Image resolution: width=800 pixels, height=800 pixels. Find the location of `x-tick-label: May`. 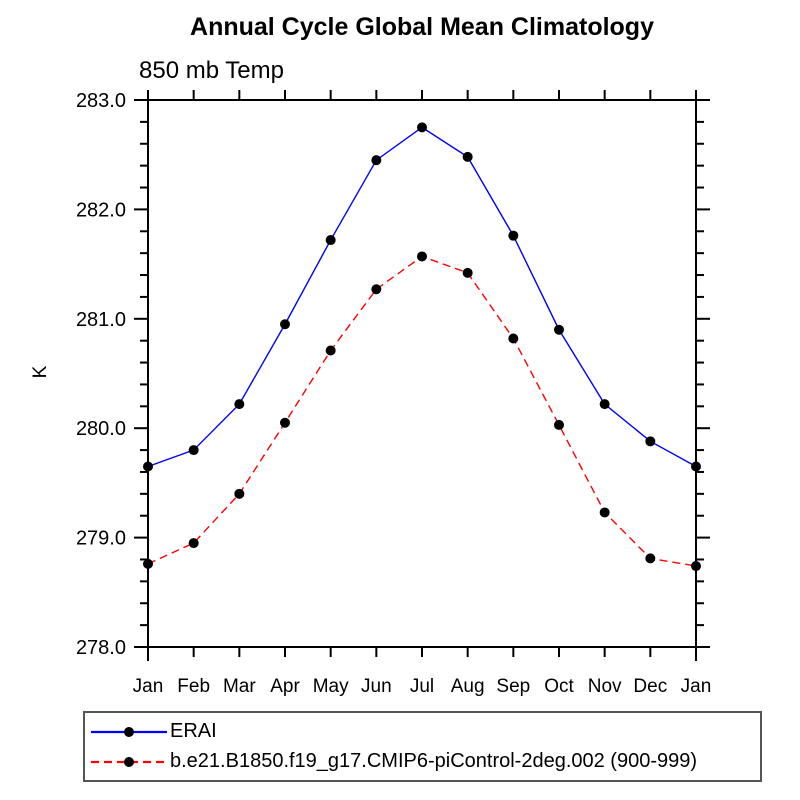

x-tick-label: May is located at coordinates (331, 686).